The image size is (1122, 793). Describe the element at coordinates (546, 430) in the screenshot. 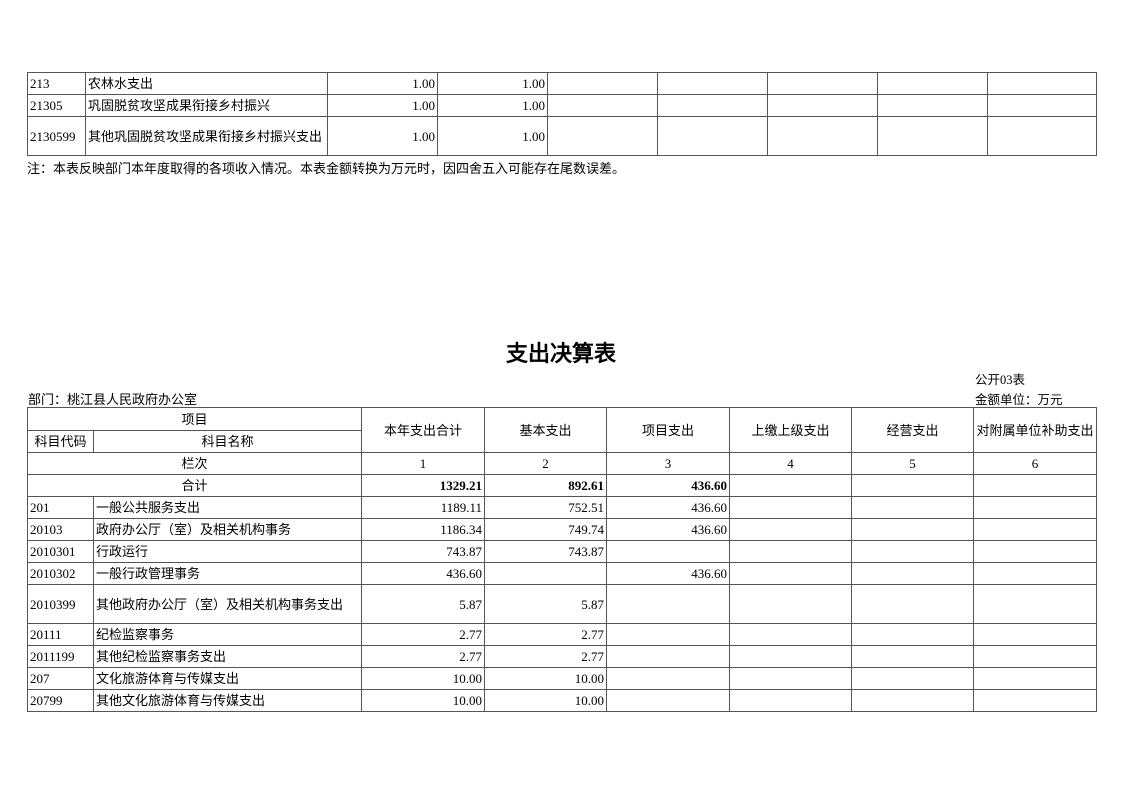

I see `header-col: 基本支出` at that location.